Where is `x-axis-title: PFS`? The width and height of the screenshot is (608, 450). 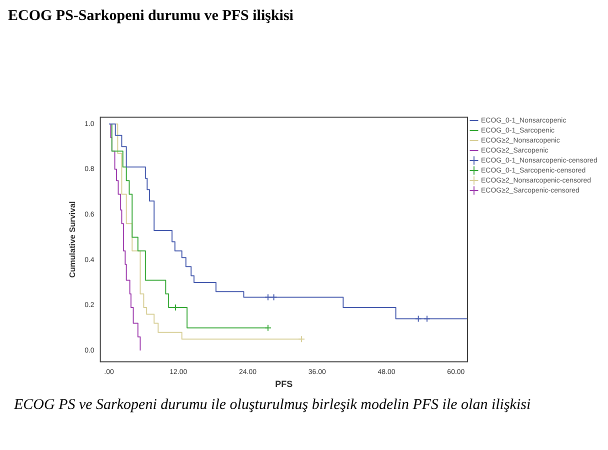
x-axis-title: PFS is located at coordinates (284, 384).